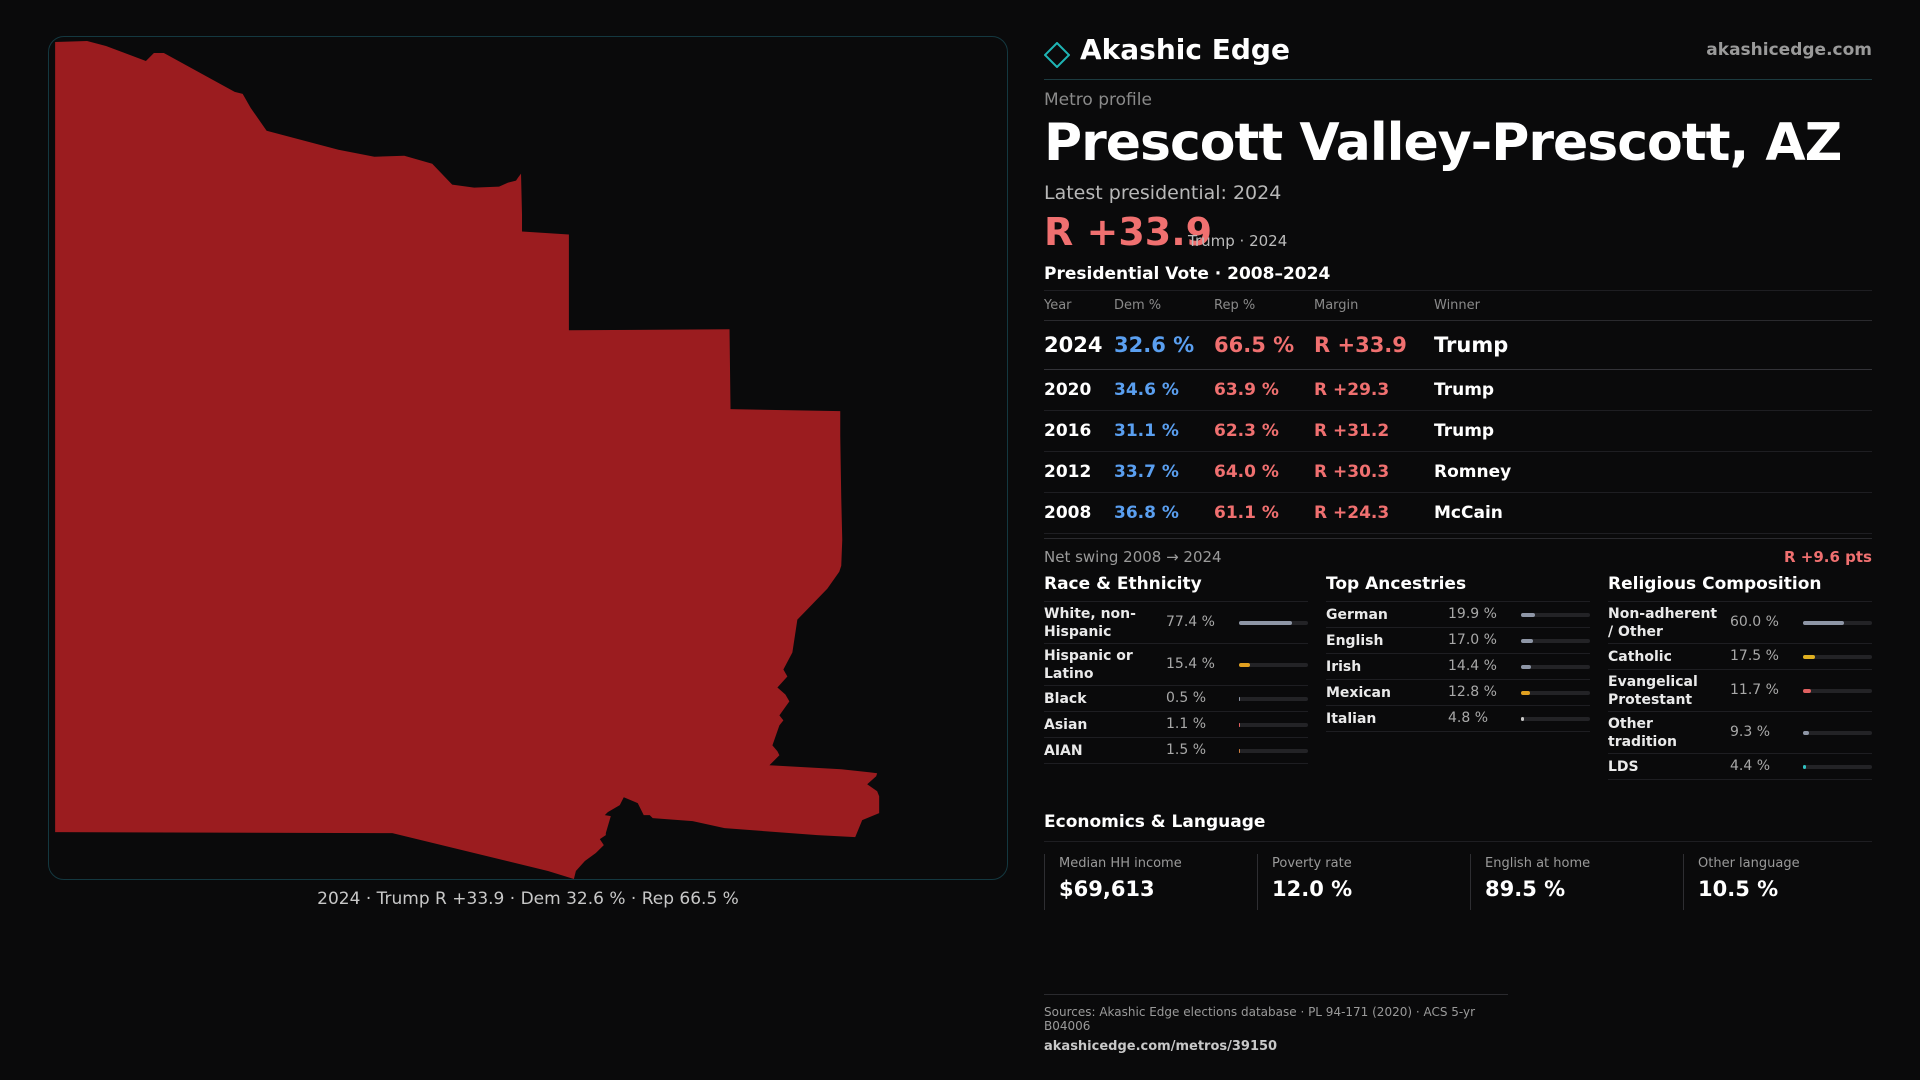 The width and height of the screenshot is (1920, 1080). Describe the element at coordinates (1374, 513) in the screenshot. I see `cell-margin: R +24.3` at that location.